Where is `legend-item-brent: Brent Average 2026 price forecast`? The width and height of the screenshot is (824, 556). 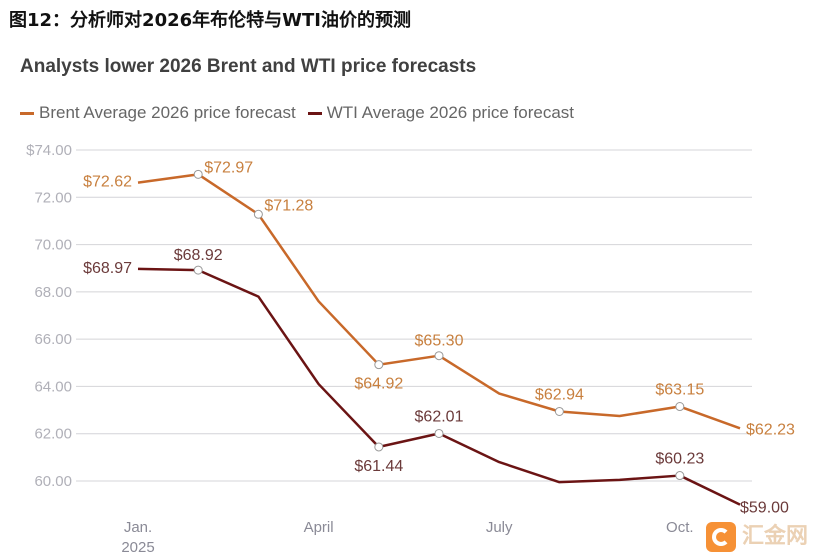 legend-item-brent: Brent Average 2026 price forecast is located at coordinates (158, 113).